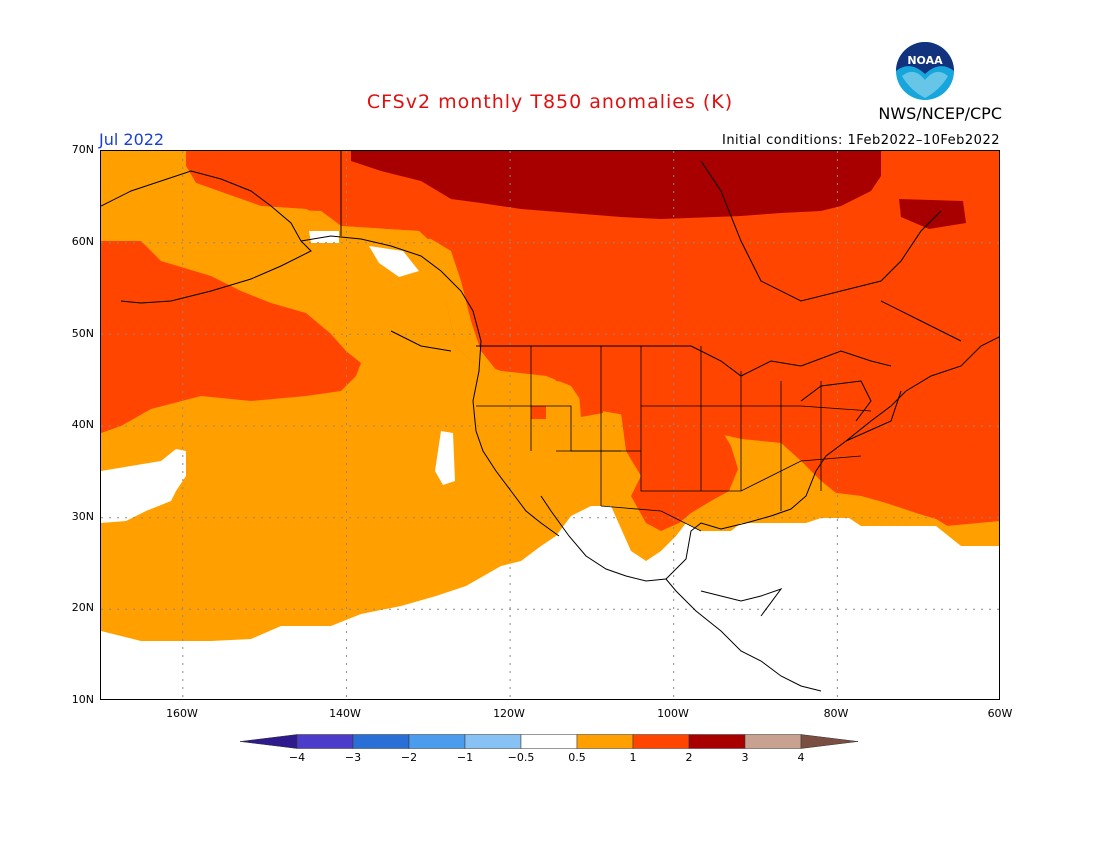 The width and height of the screenshot is (1100, 850). Describe the element at coordinates (82, 516) in the screenshot. I see `lat-label: 30N` at that location.